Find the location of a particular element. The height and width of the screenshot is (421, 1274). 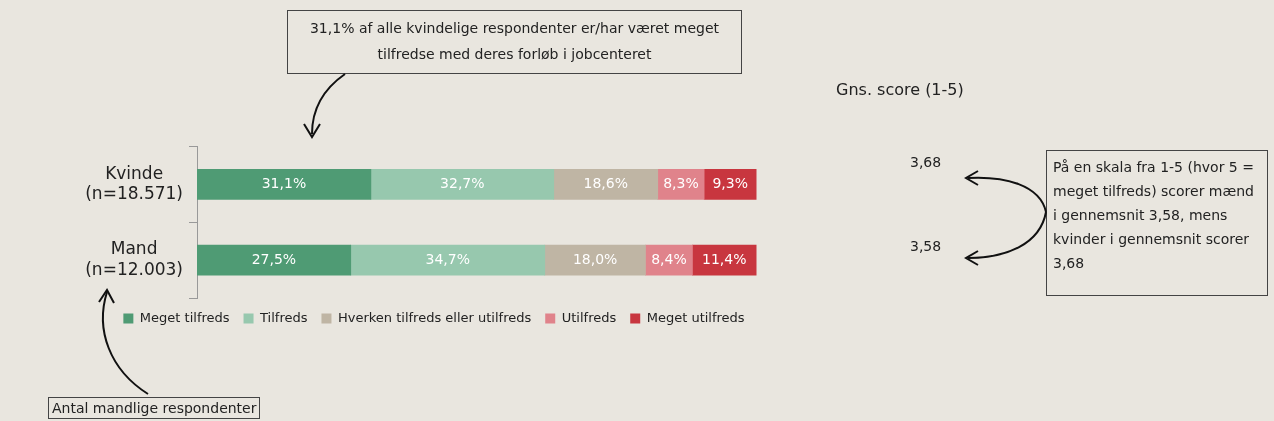

legend-label: Meget tilfreds is located at coordinates (184, 317).